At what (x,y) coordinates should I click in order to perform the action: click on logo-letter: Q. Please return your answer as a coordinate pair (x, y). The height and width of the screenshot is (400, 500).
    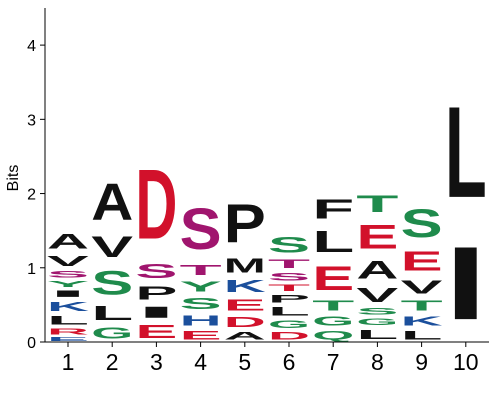
    Looking at the image, I should click on (333, 335).